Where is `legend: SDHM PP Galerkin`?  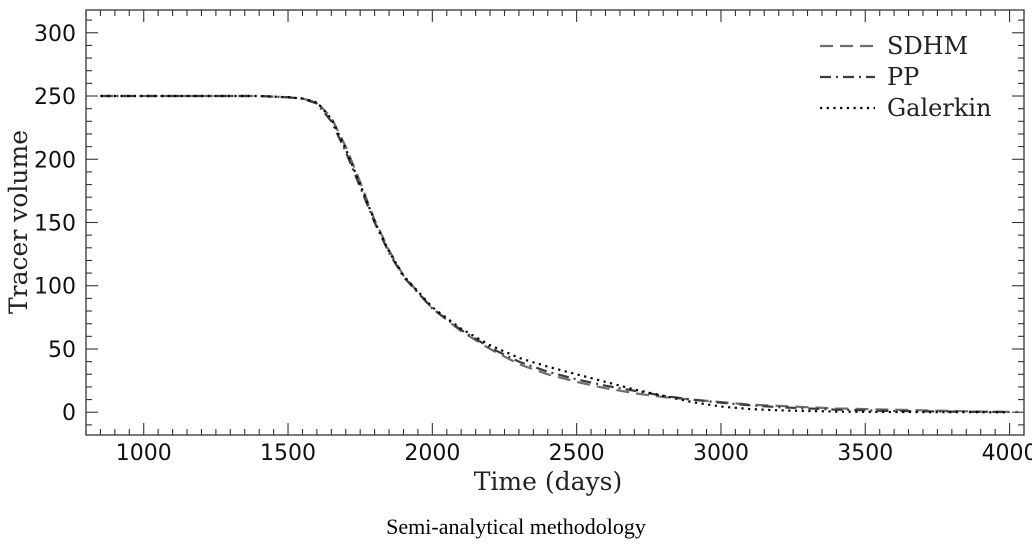 legend: SDHM PP Galerkin is located at coordinates (906, 77).